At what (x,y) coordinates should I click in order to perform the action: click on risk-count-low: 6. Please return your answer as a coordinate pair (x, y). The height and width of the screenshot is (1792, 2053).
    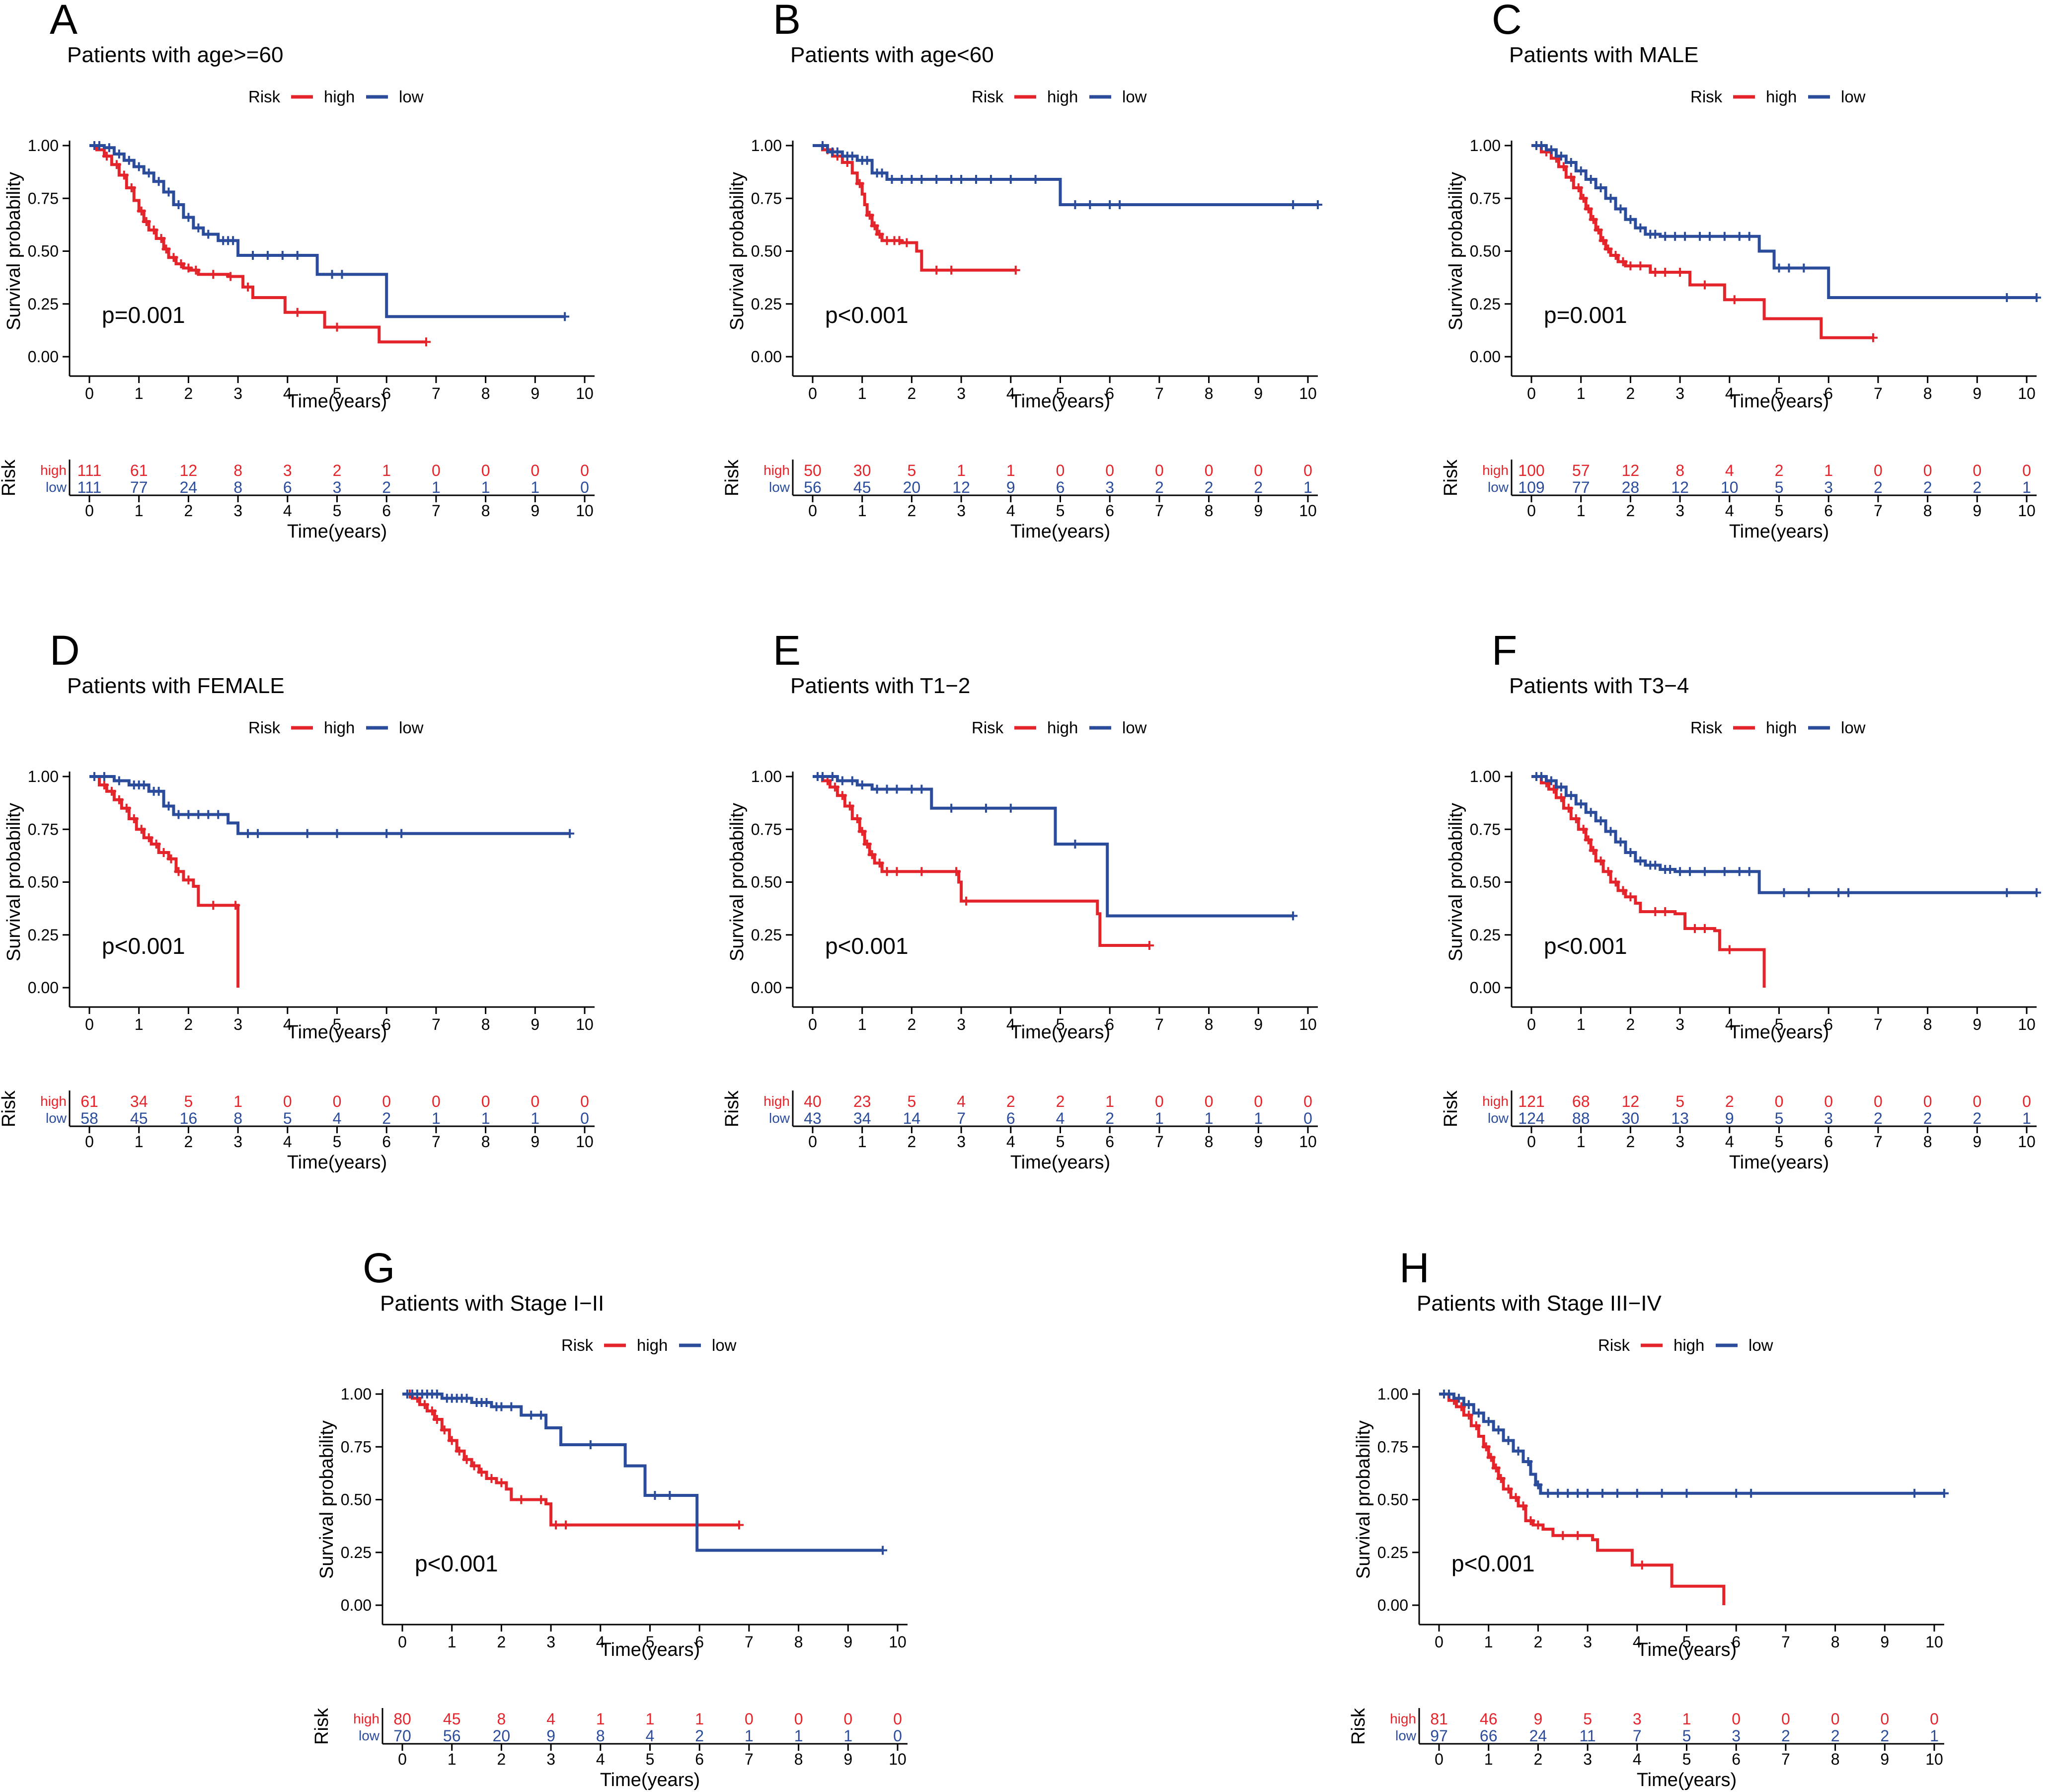
    Looking at the image, I should click on (287, 487).